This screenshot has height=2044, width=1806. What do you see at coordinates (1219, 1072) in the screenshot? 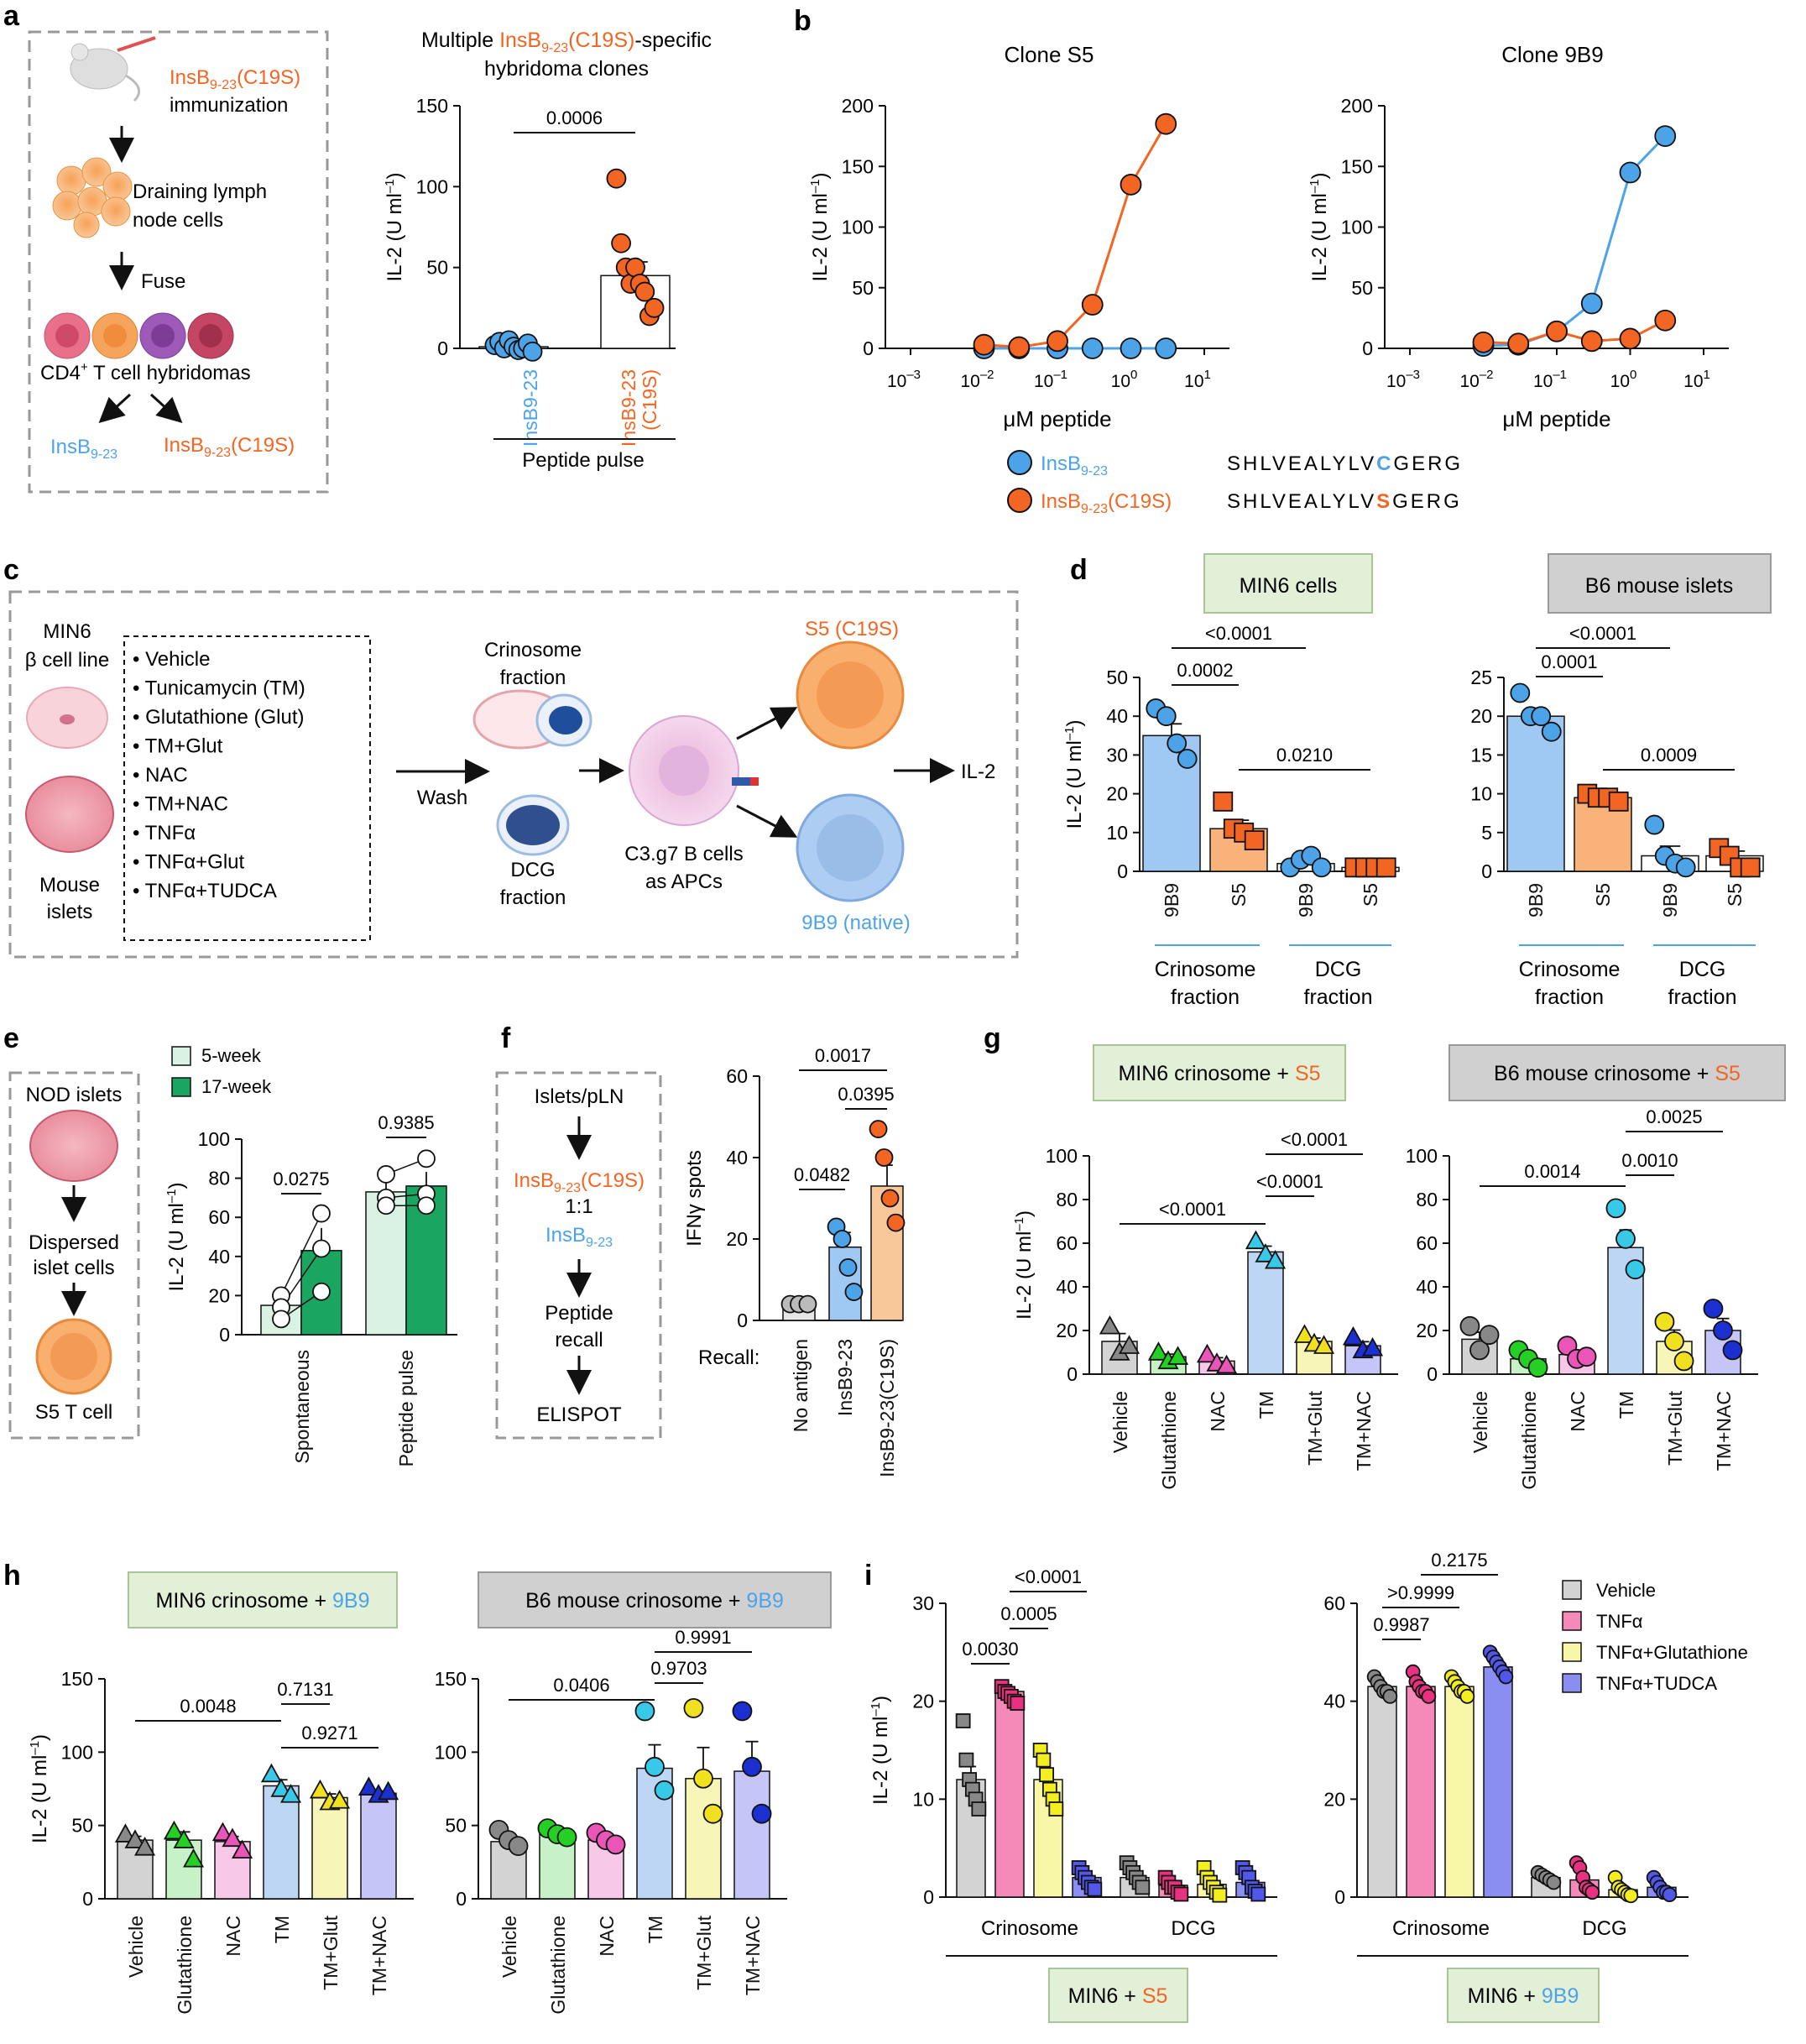
I see `g-min6-box` at bounding box center [1219, 1072].